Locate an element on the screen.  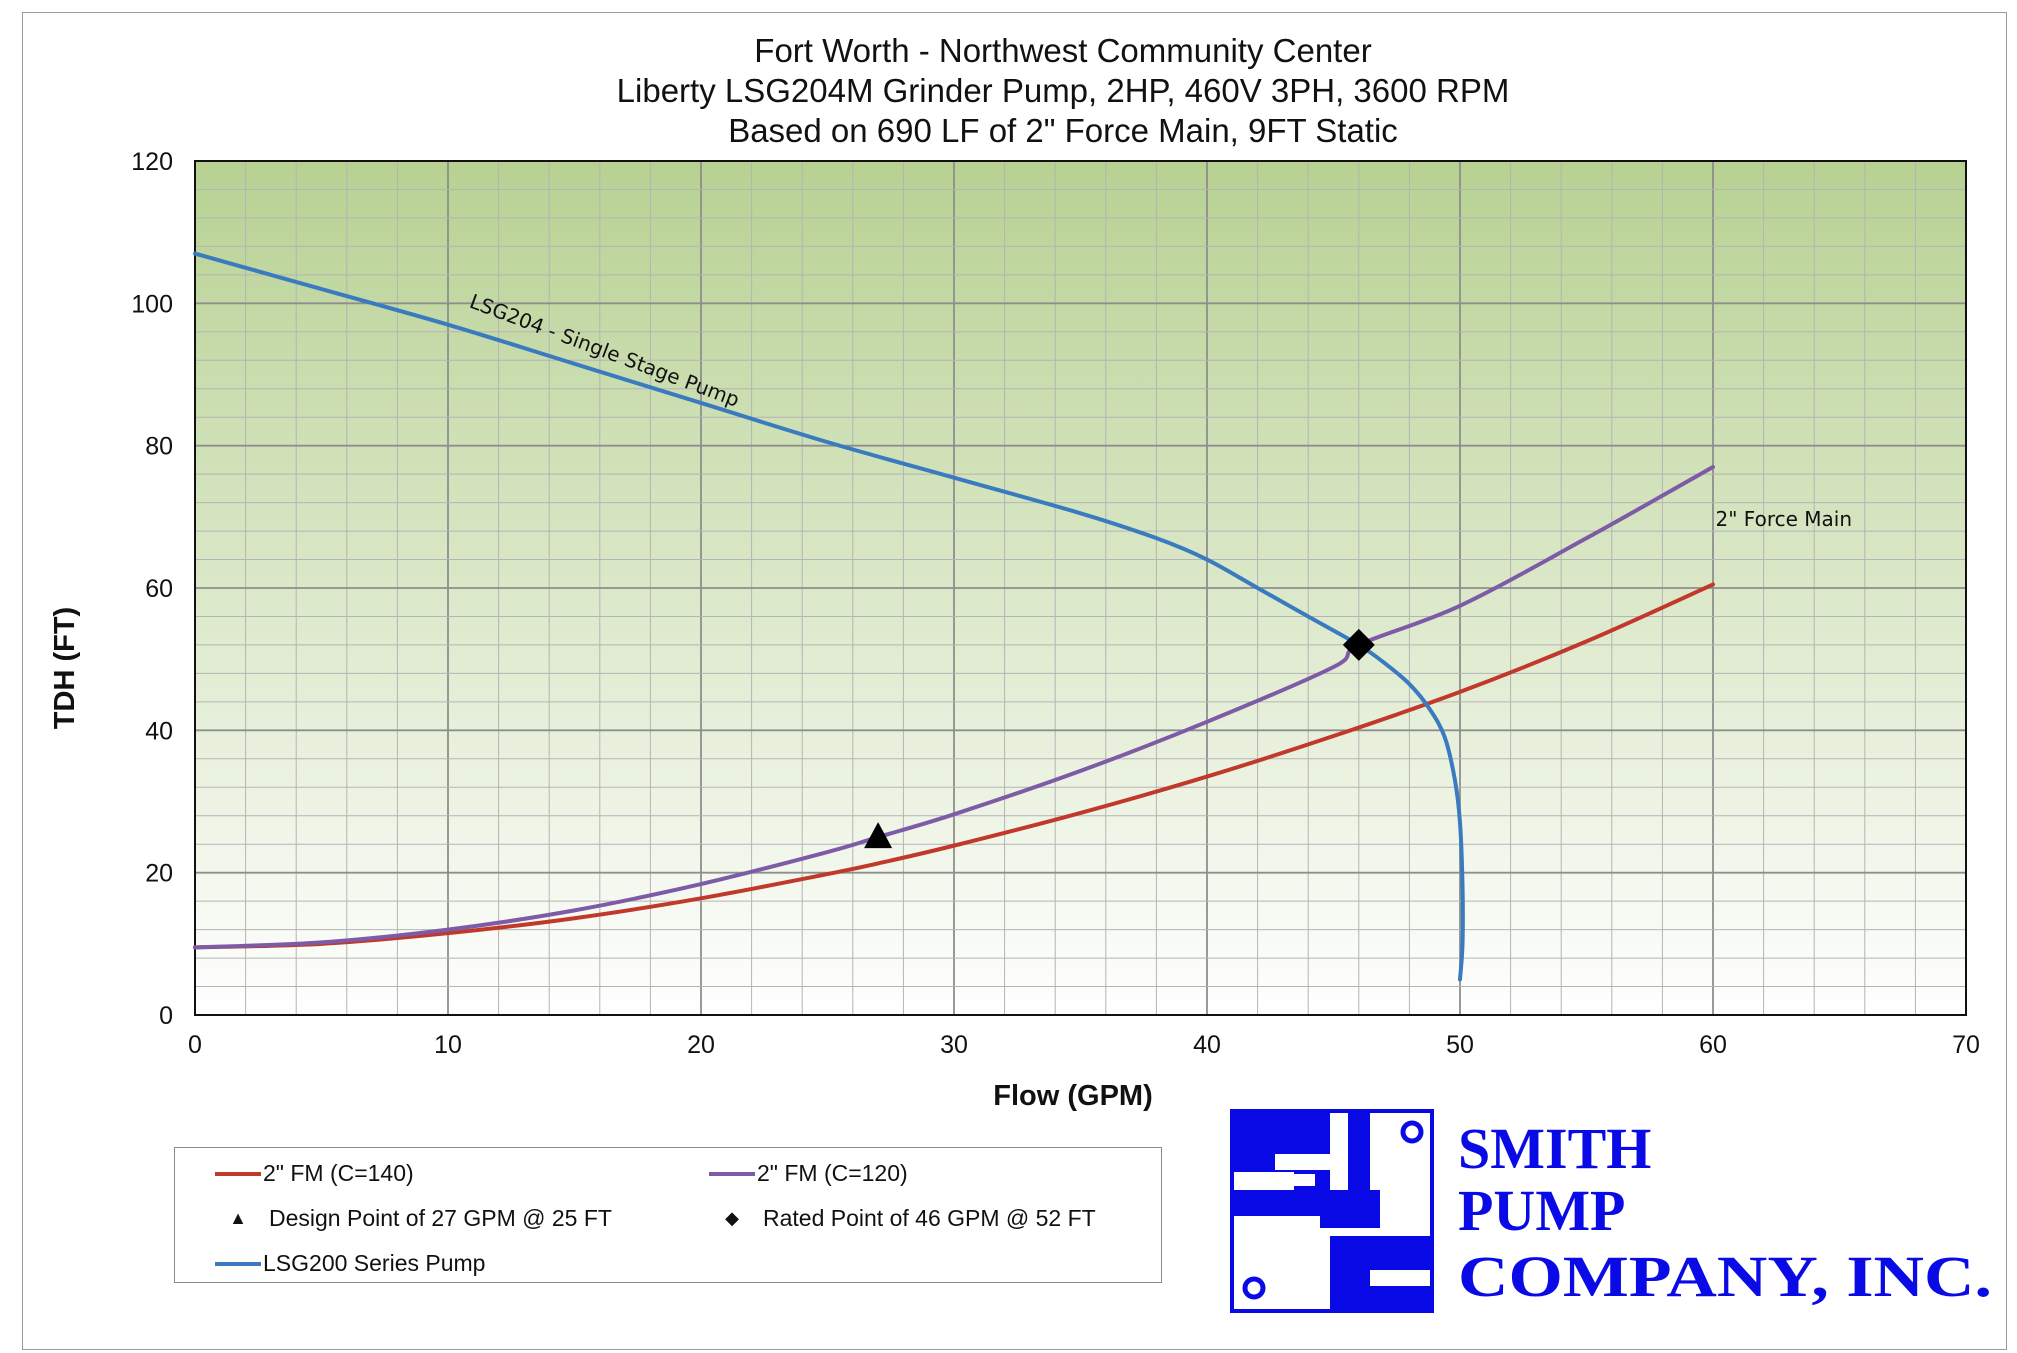
y-tick-label: 40 is located at coordinates (159, 731).